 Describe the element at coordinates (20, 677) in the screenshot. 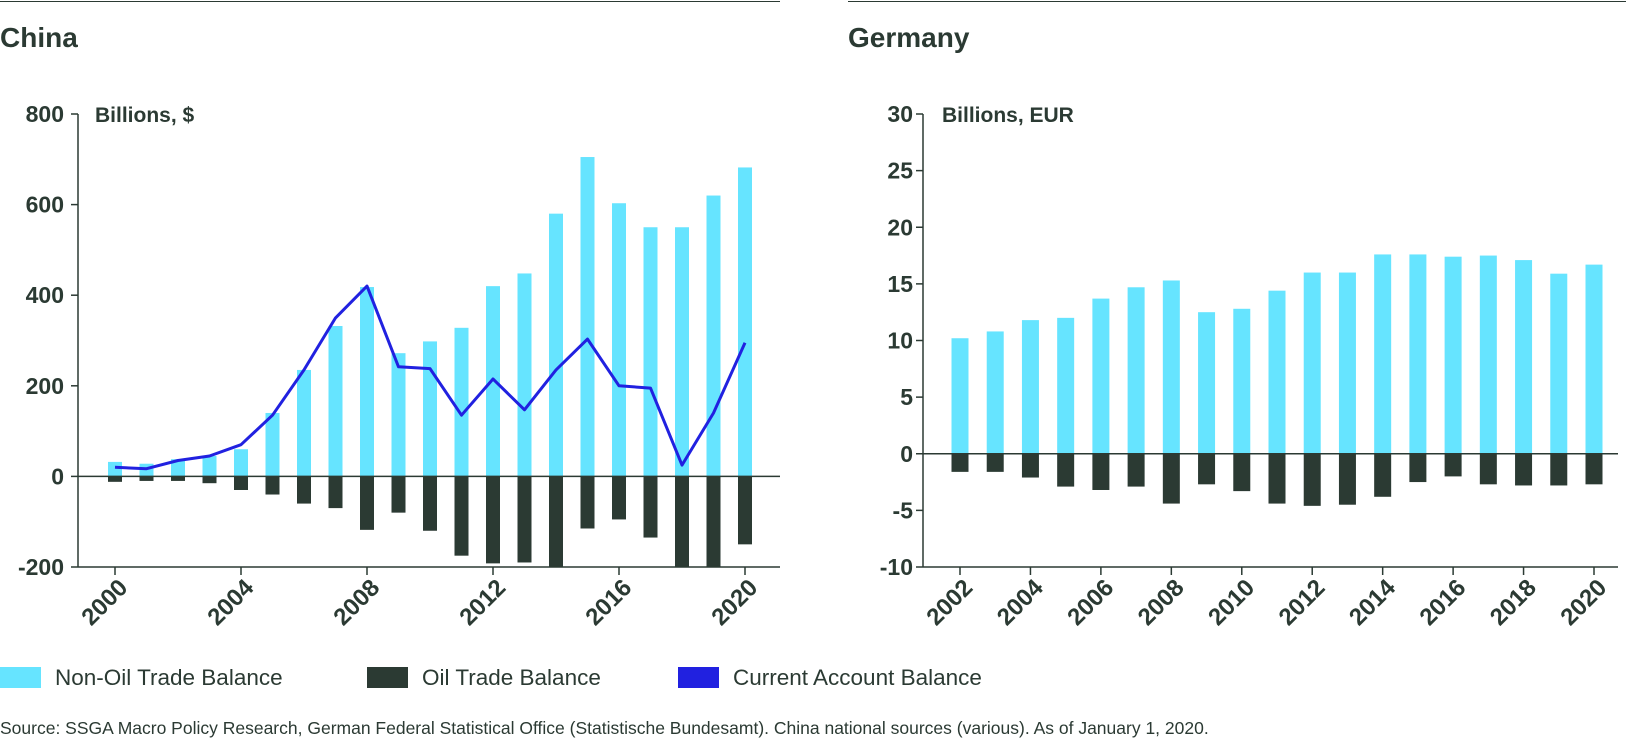

I see `legend-swatch-non-oil` at that location.